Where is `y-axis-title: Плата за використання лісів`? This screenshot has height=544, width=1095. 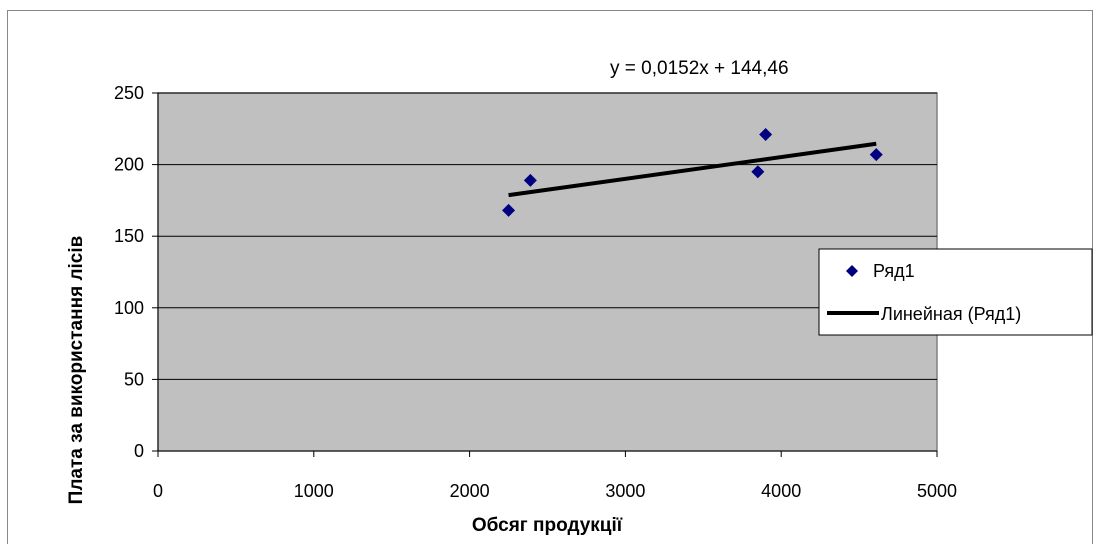 y-axis-title: Плата за використання лісів is located at coordinates (76, 370).